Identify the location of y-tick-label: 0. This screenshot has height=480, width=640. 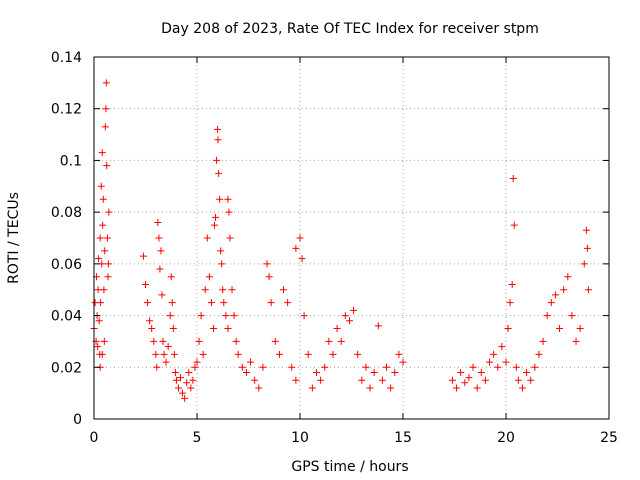
(77, 420).